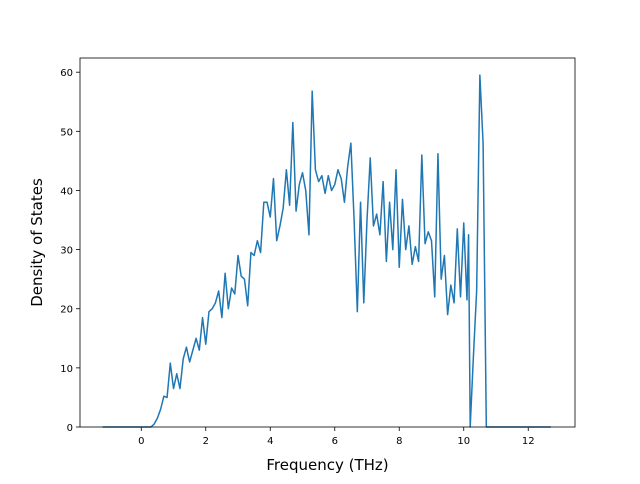 This screenshot has height=484, width=640. Describe the element at coordinates (66, 191) in the screenshot. I see `y-tick-label: 40` at that location.